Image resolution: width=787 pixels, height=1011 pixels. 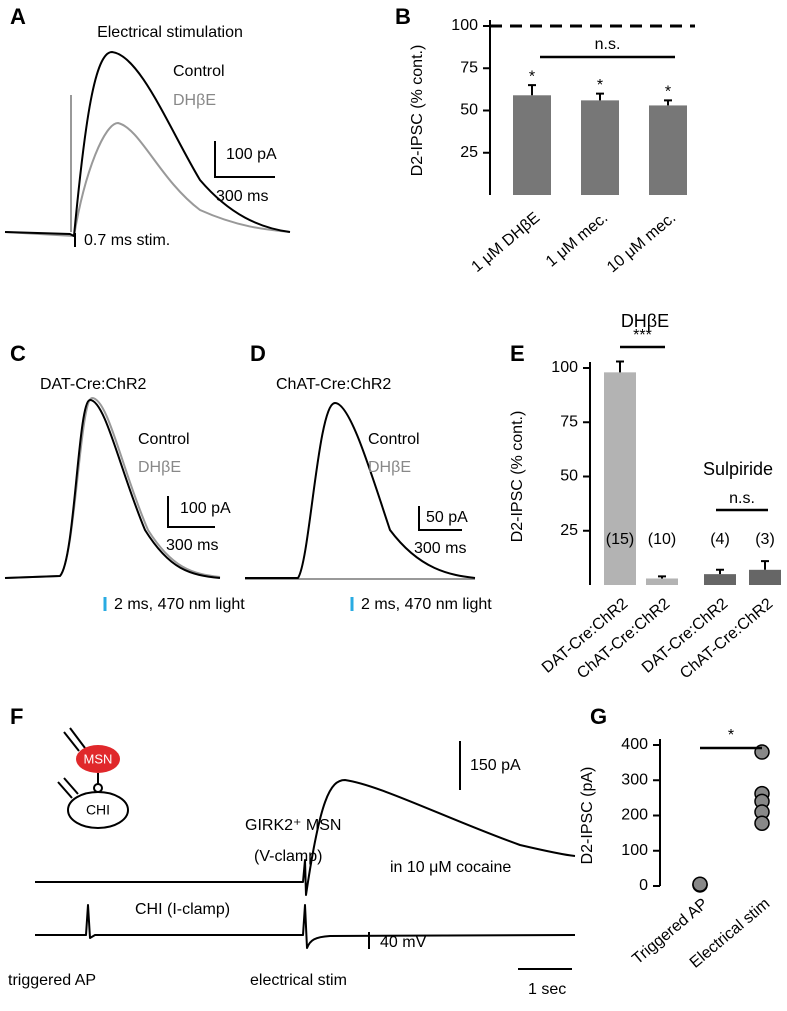 What do you see at coordinates (587, 816) in the screenshot?
I see `y-axis-label: D2-IPSC (pA)` at bounding box center [587, 816].